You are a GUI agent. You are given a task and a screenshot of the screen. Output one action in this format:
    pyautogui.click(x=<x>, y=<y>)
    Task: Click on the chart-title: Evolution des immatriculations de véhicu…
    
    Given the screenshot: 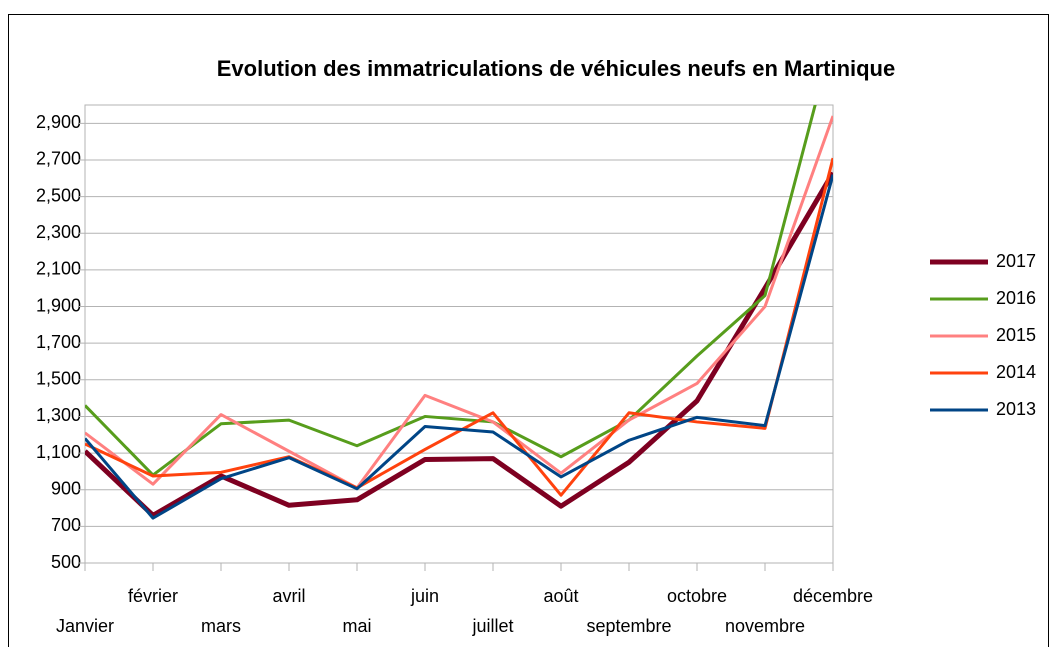 What is the action you would take?
    pyautogui.click(x=556, y=68)
    